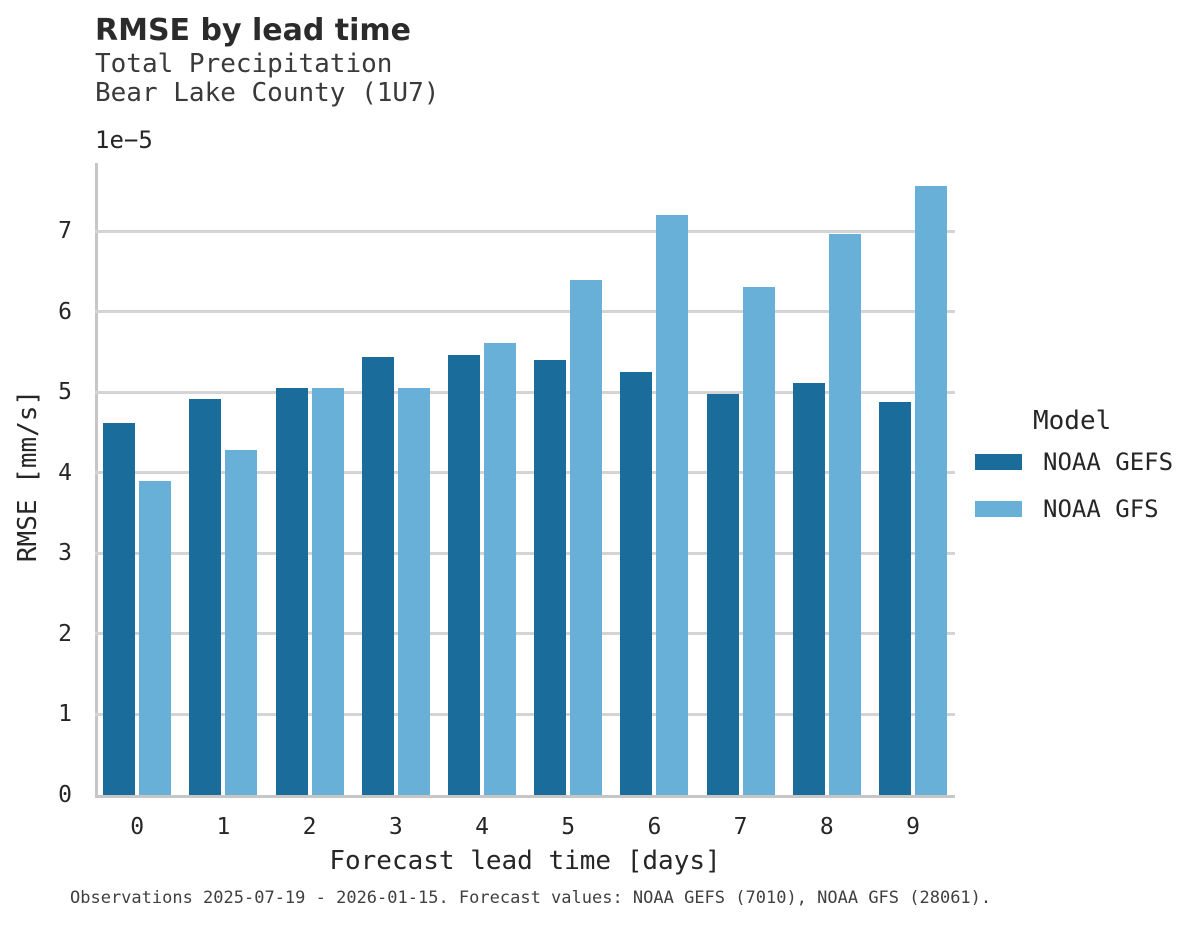 Image resolution: width=1195 pixels, height=926 pixels. What do you see at coordinates (998, 509) in the screenshot?
I see `legend-swatch-gfs` at bounding box center [998, 509].